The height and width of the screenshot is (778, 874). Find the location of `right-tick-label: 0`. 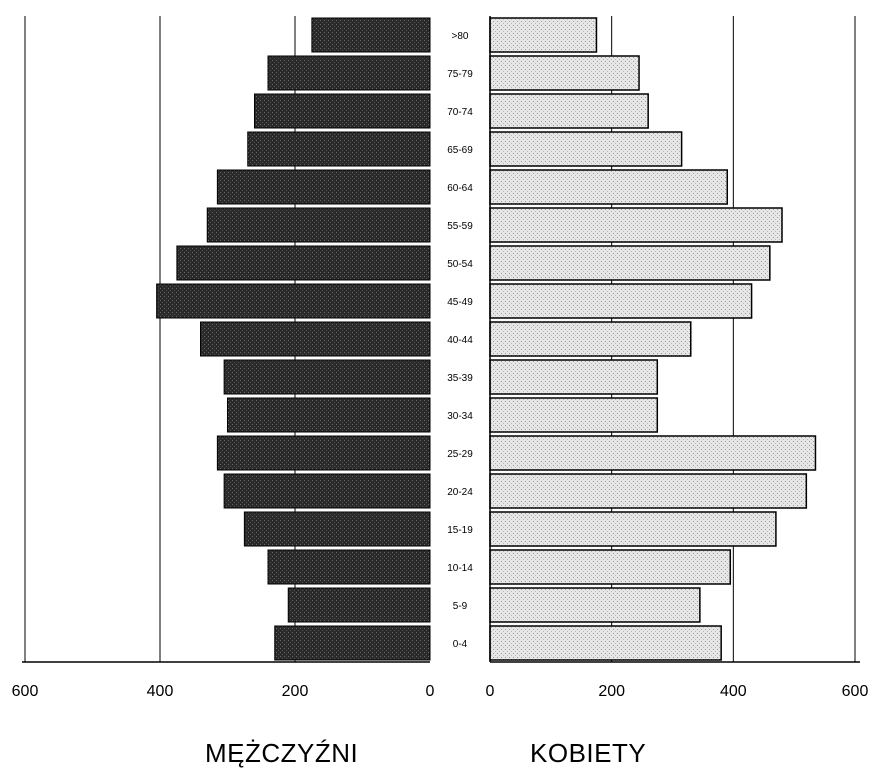

right-tick-label: 0 is located at coordinates (490, 691).